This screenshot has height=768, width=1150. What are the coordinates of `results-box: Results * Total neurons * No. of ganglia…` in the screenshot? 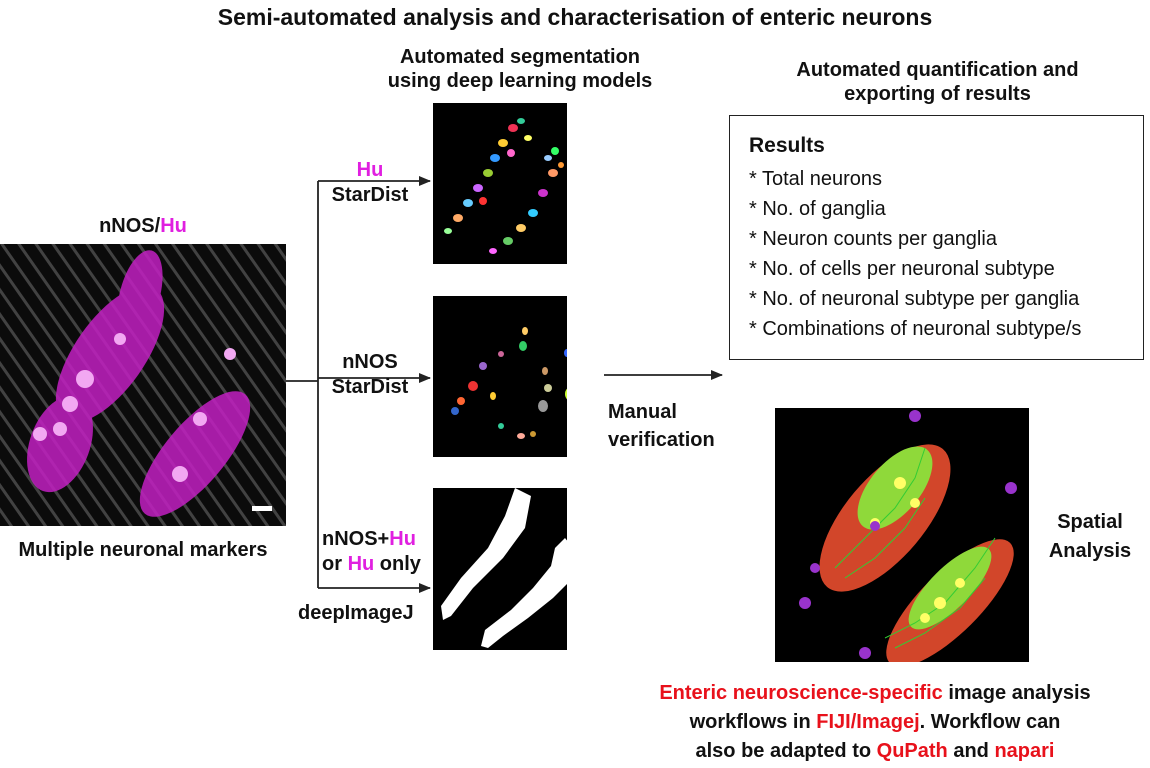 It's located at (936, 237).